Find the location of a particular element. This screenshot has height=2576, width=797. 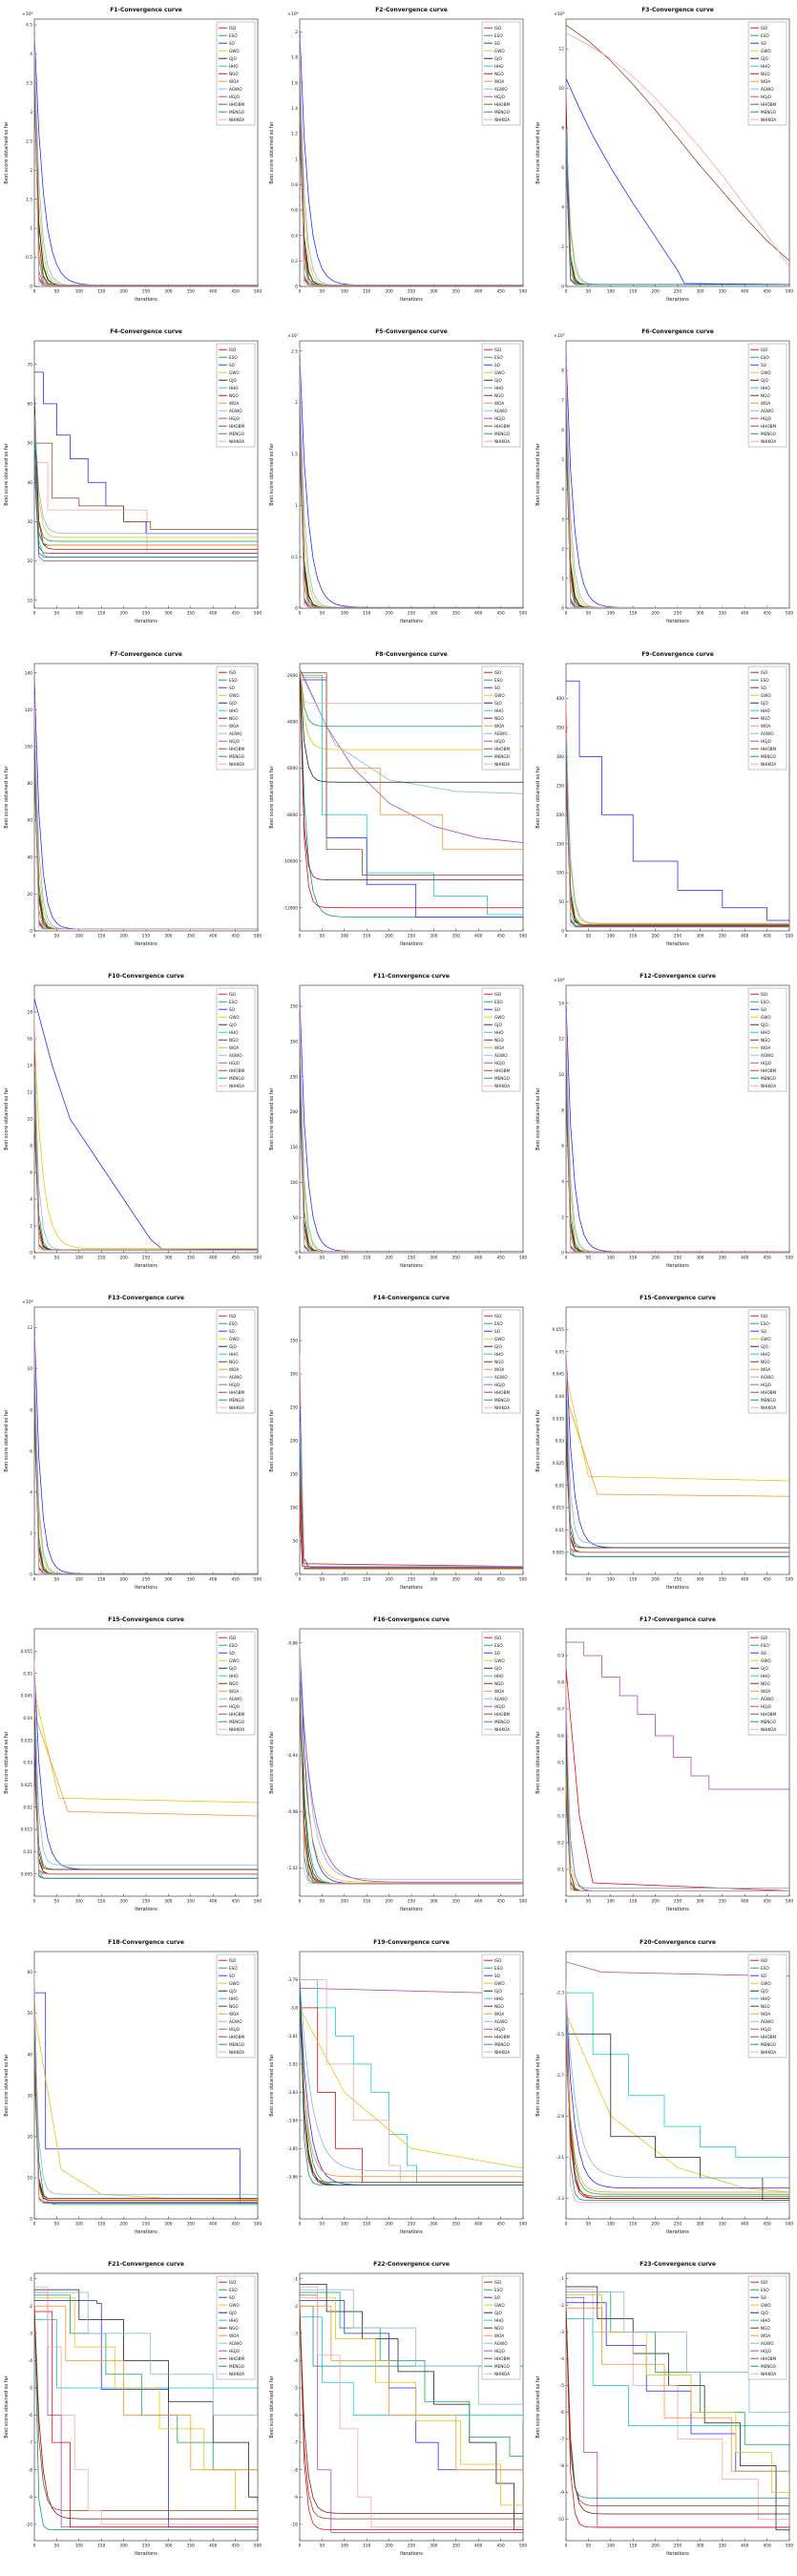

chart-title: F6-Convergence curve is located at coordinates (677, 331).